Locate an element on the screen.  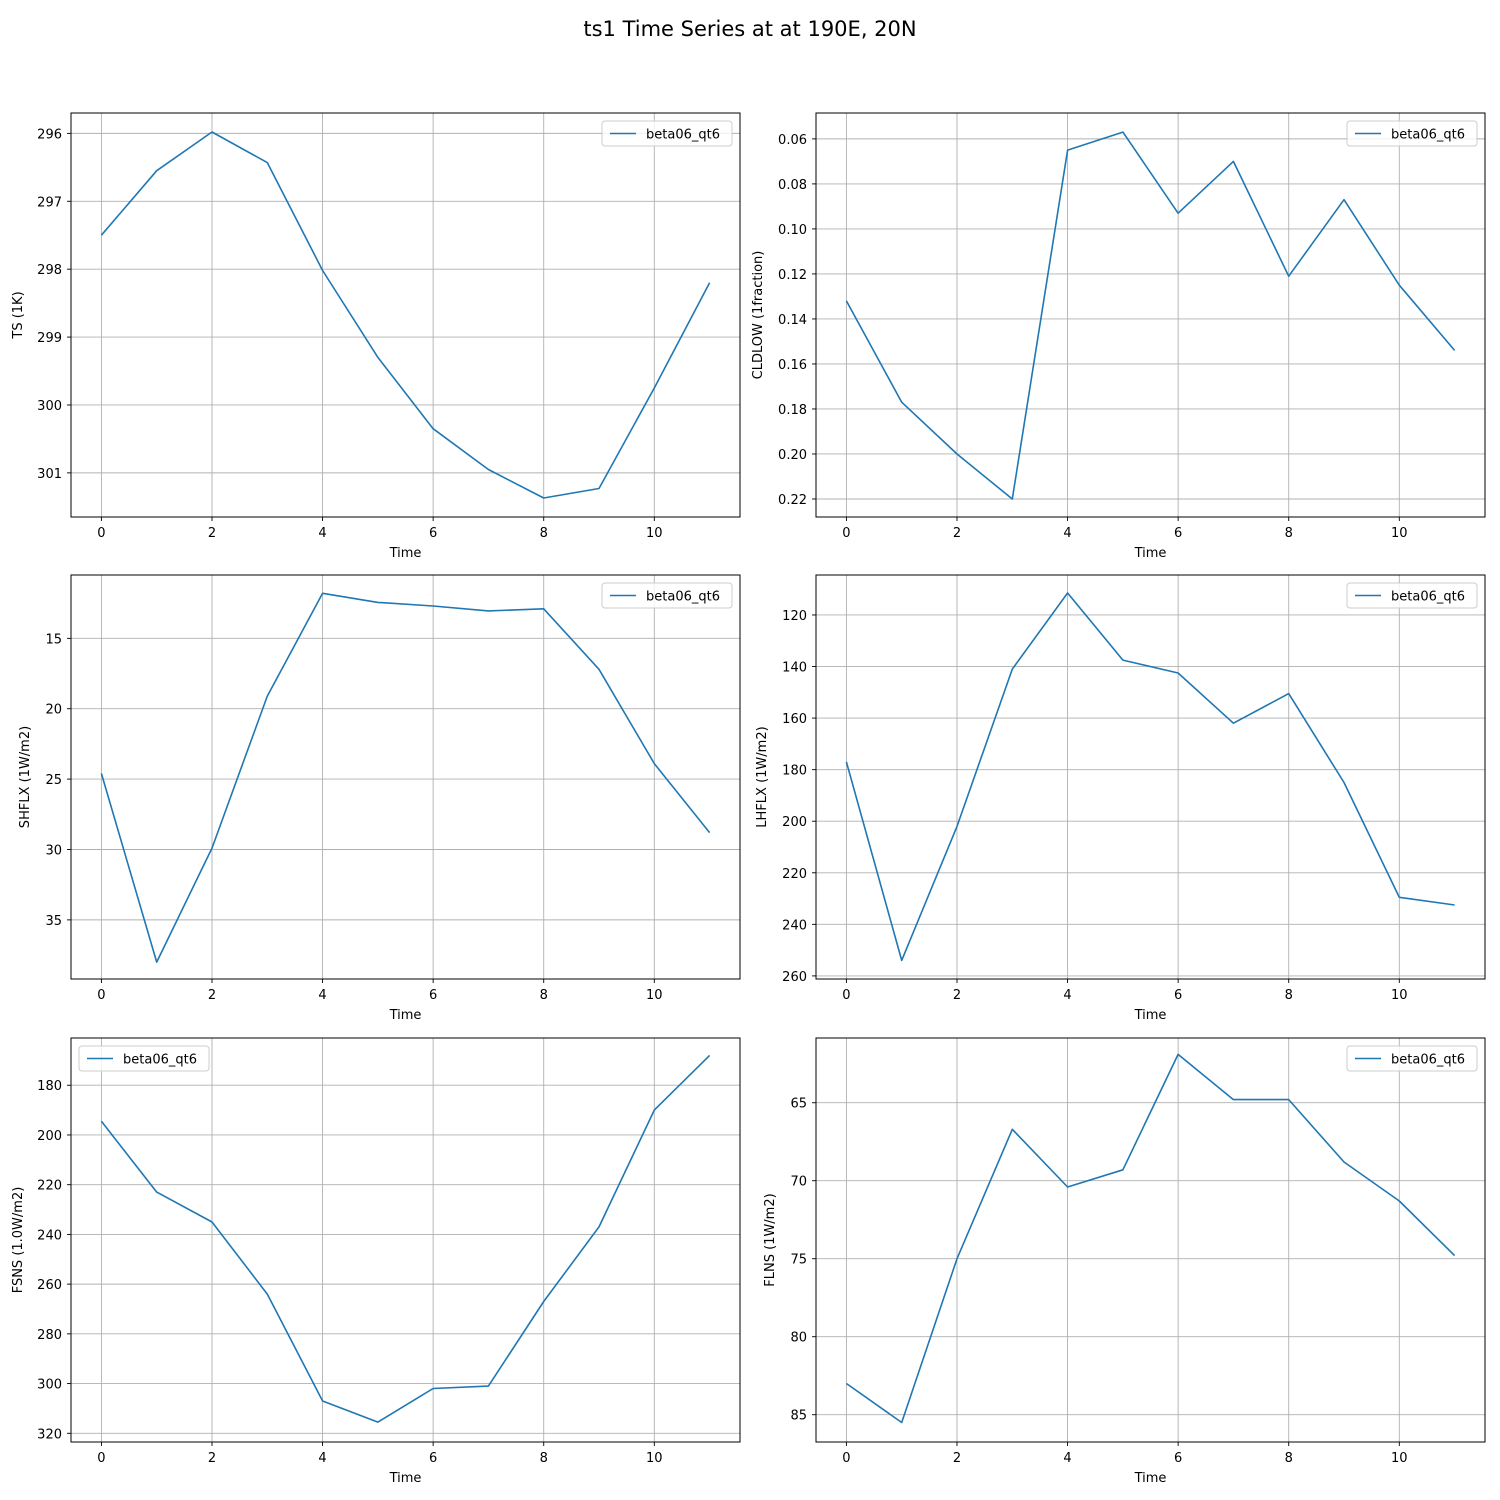
y-axis-label: LHFLX (1W/m2) is located at coordinates (762, 776).